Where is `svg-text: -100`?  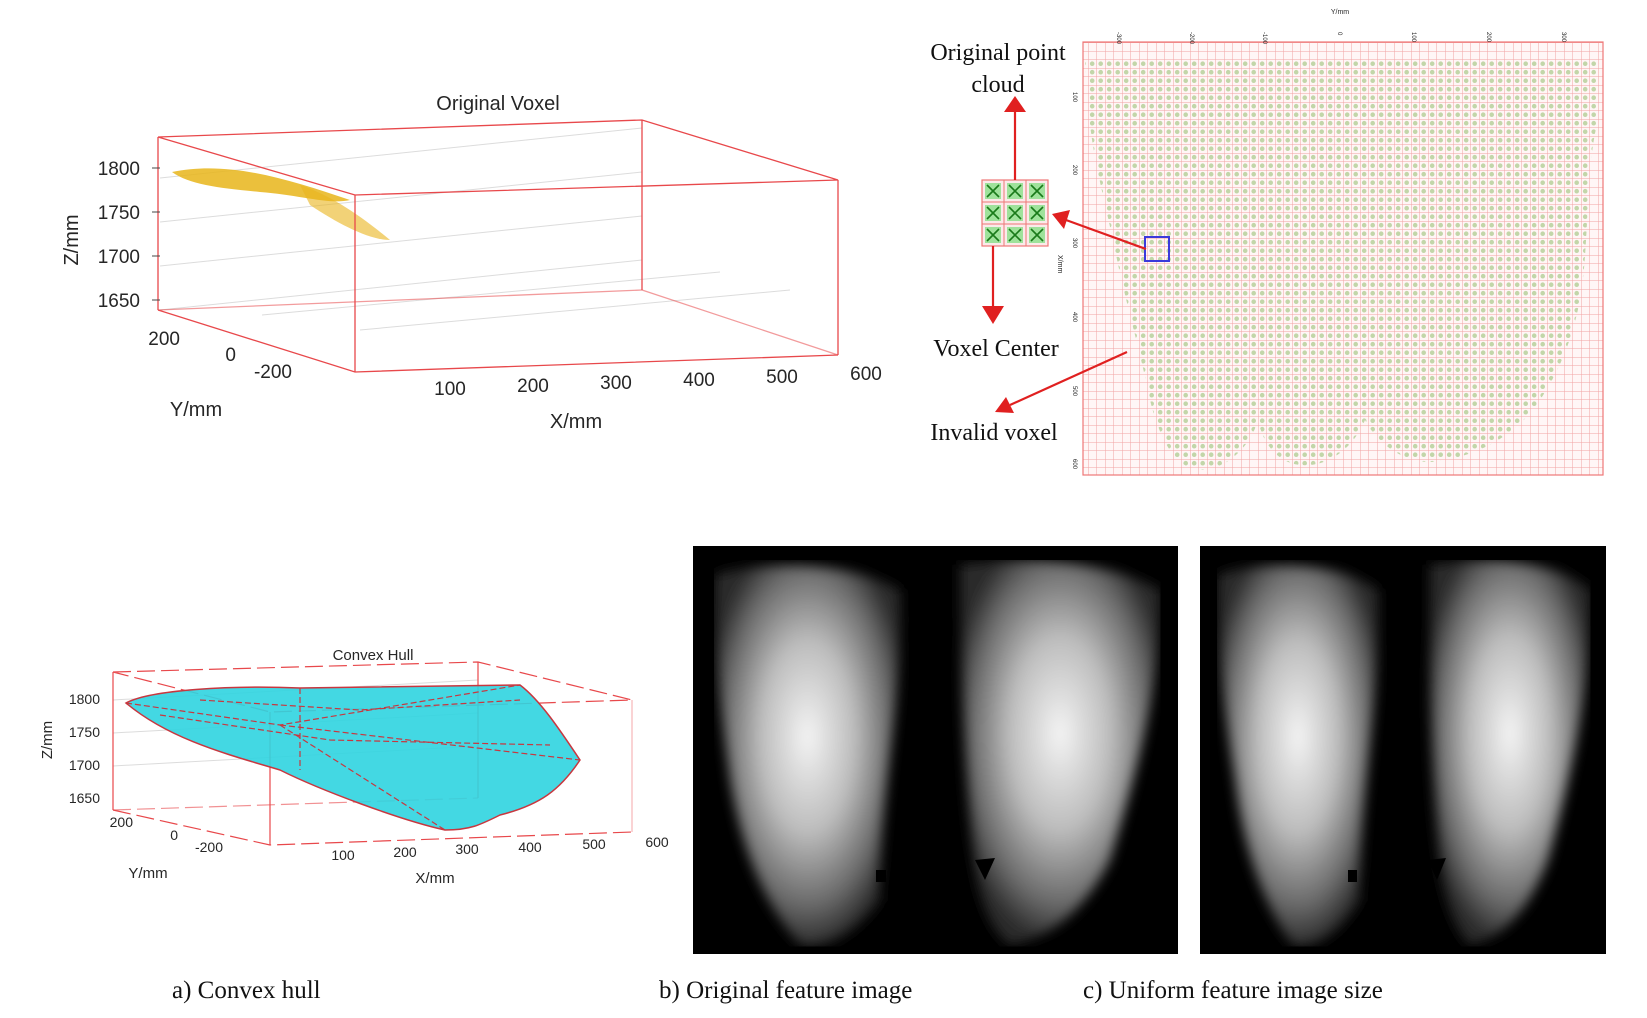
svg-text: -100 is located at coordinates (1264, 38).